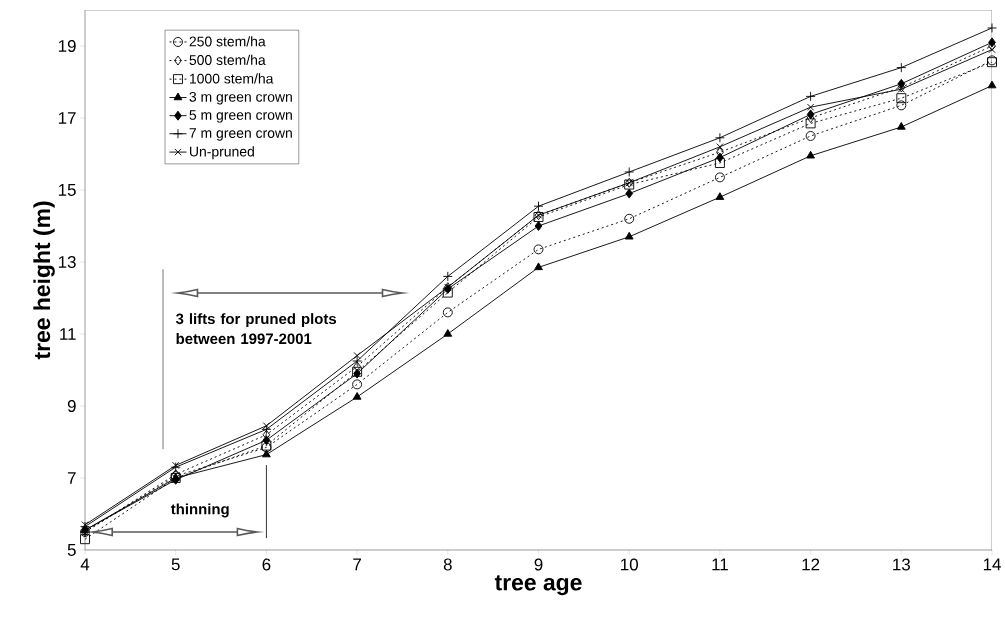  Describe the element at coordinates (811, 564) in the screenshot. I see `x-tick-label: 12` at that location.